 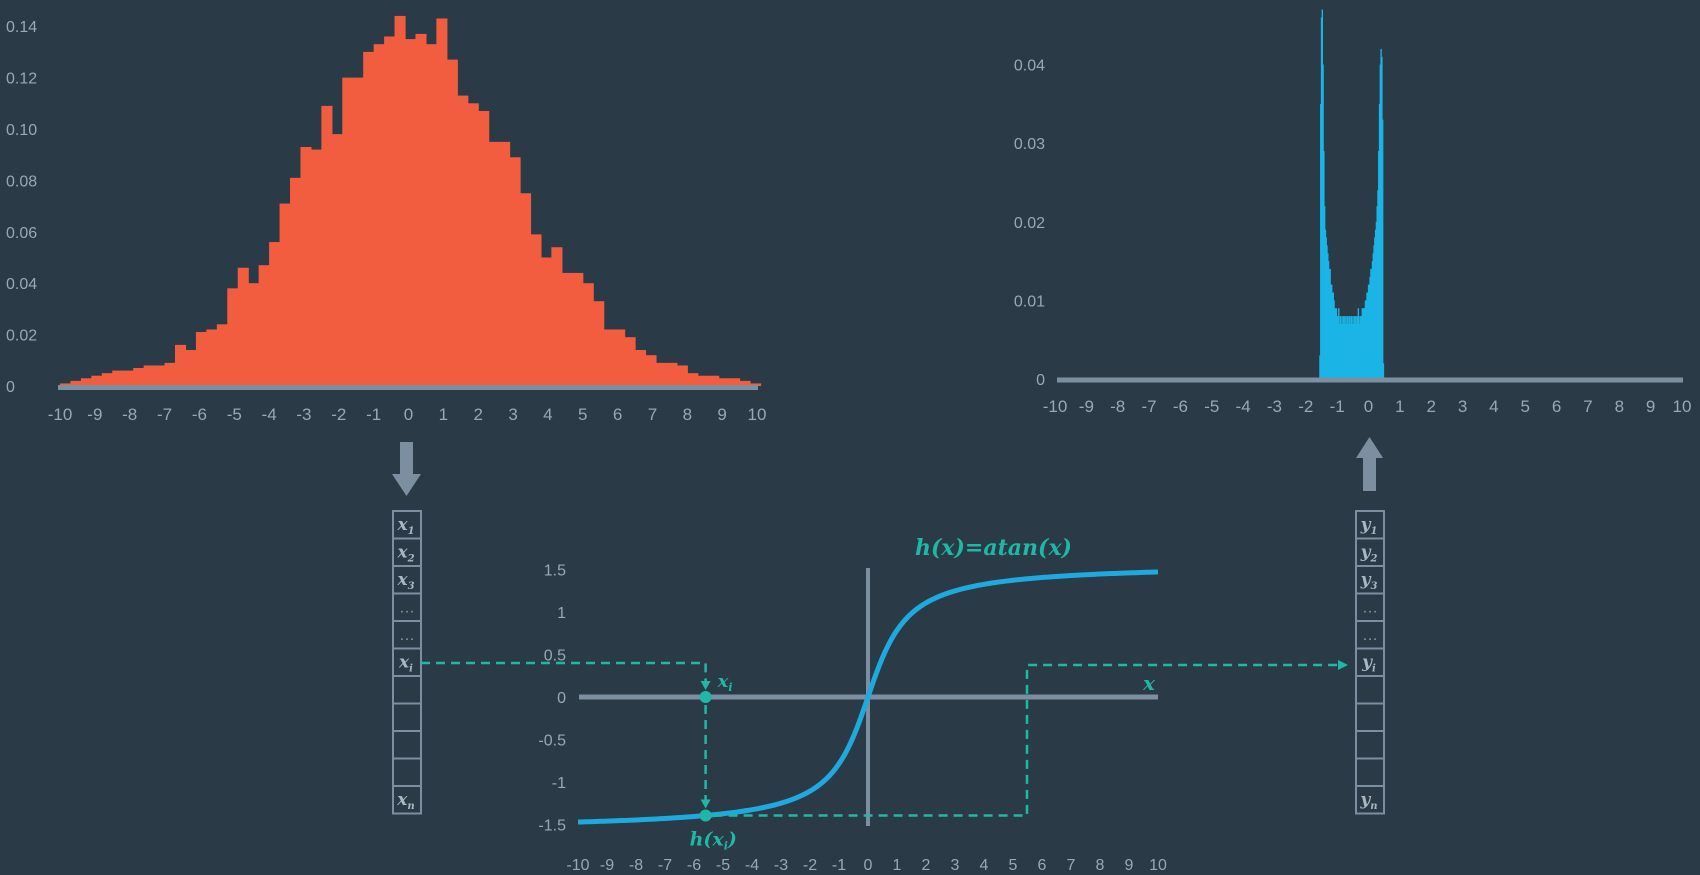 What do you see at coordinates (1370, 800) in the screenshot?
I see `output-vector-cell: yn` at bounding box center [1370, 800].